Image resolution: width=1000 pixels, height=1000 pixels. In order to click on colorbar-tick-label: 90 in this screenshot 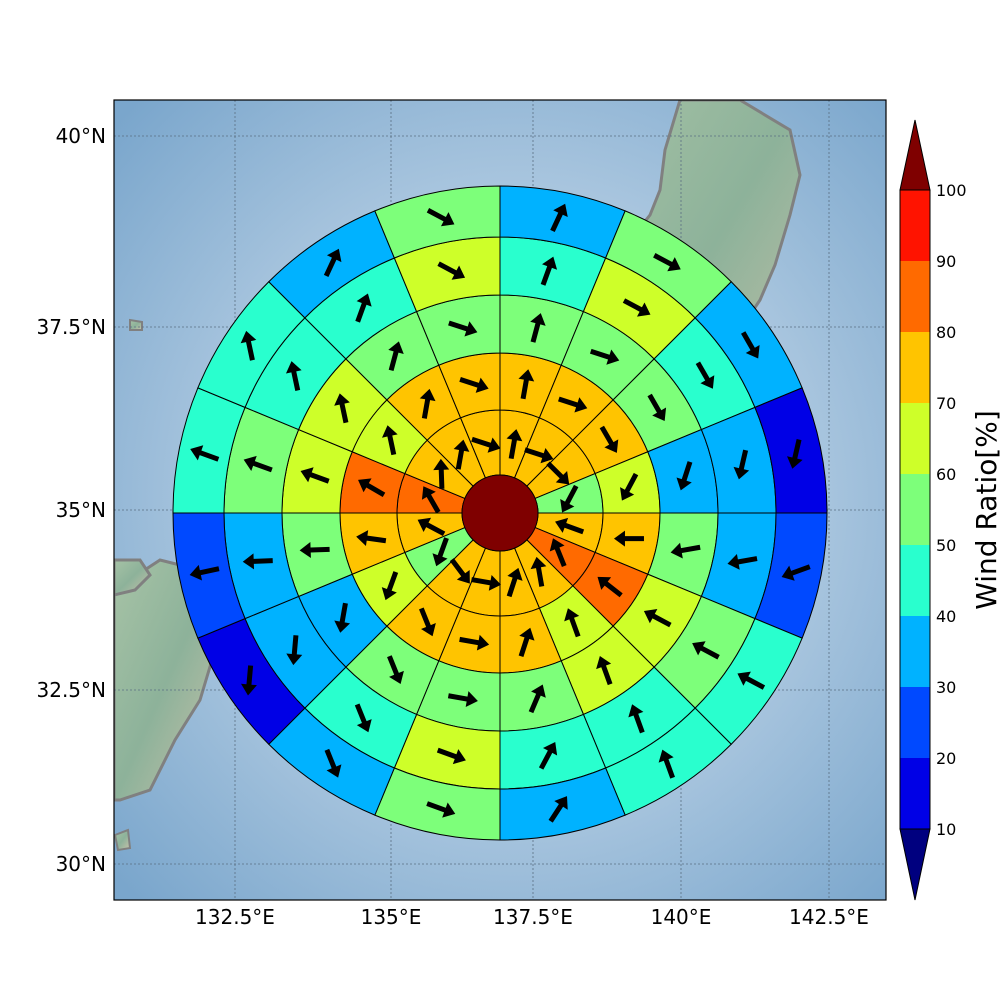, I will do `click(946, 261)`.